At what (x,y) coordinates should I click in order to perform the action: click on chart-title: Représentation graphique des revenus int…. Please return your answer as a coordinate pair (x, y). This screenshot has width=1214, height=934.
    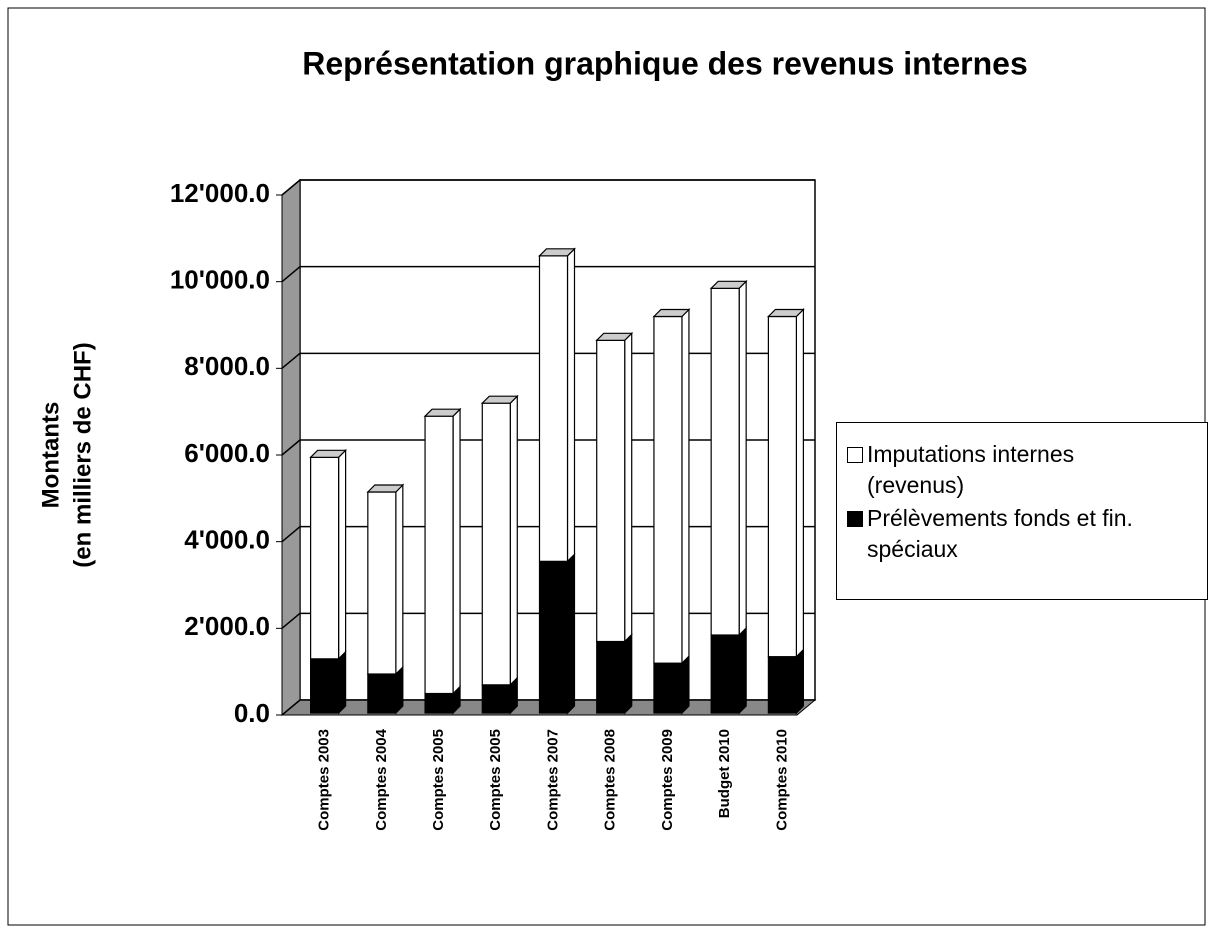
    Looking at the image, I should click on (665, 63).